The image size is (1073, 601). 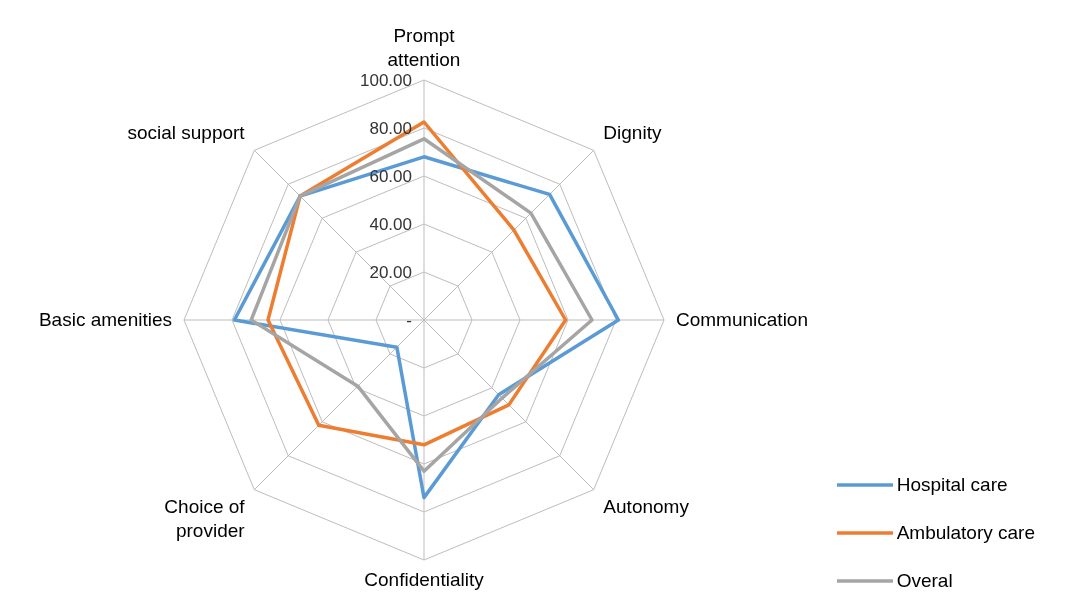 What do you see at coordinates (386, 80) in the screenshot?
I see `y-tick-label: 100.00` at bounding box center [386, 80].